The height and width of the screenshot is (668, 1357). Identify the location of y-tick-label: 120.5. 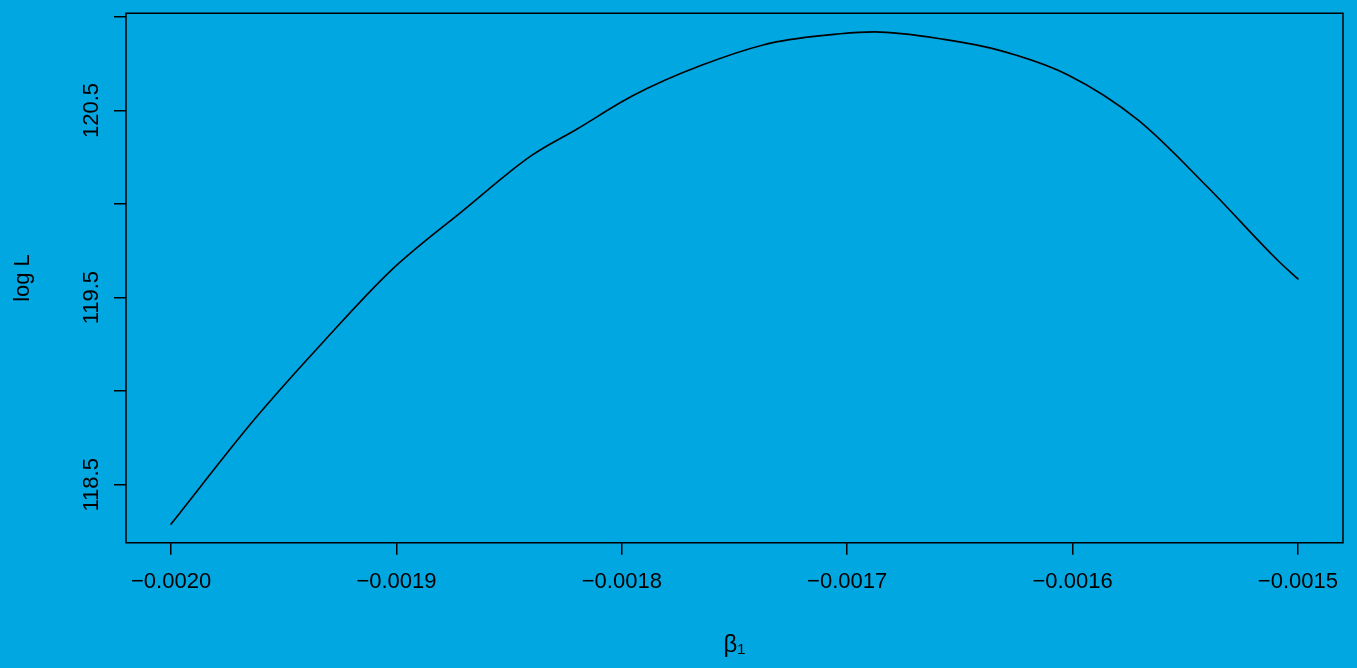
(91, 110).